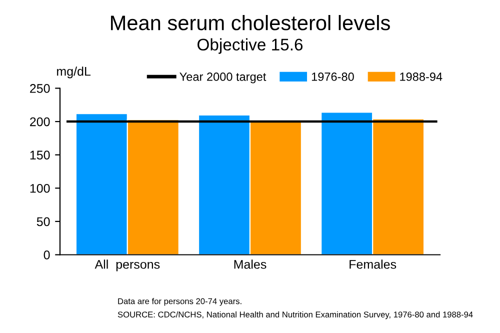 The image size is (500, 333). What do you see at coordinates (74, 72) in the screenshot?
I see `y-axis-title: mg/dL` at bounding box center [74, 72].